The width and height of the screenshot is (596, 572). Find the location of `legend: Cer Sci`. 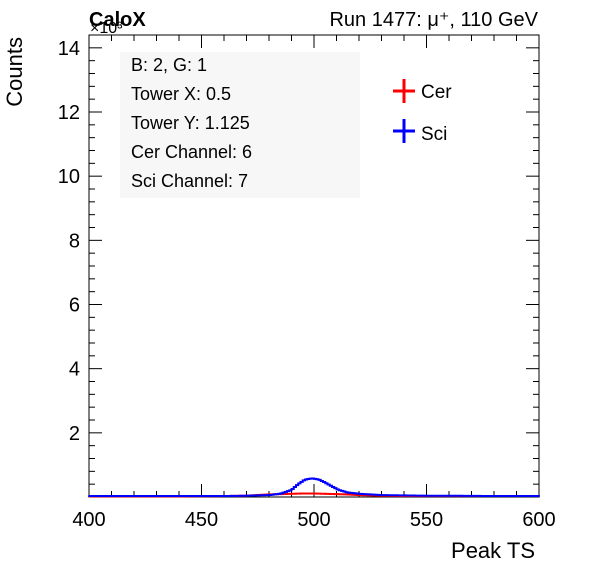

legend: Cer Sci is located at coordinates (422, 112).